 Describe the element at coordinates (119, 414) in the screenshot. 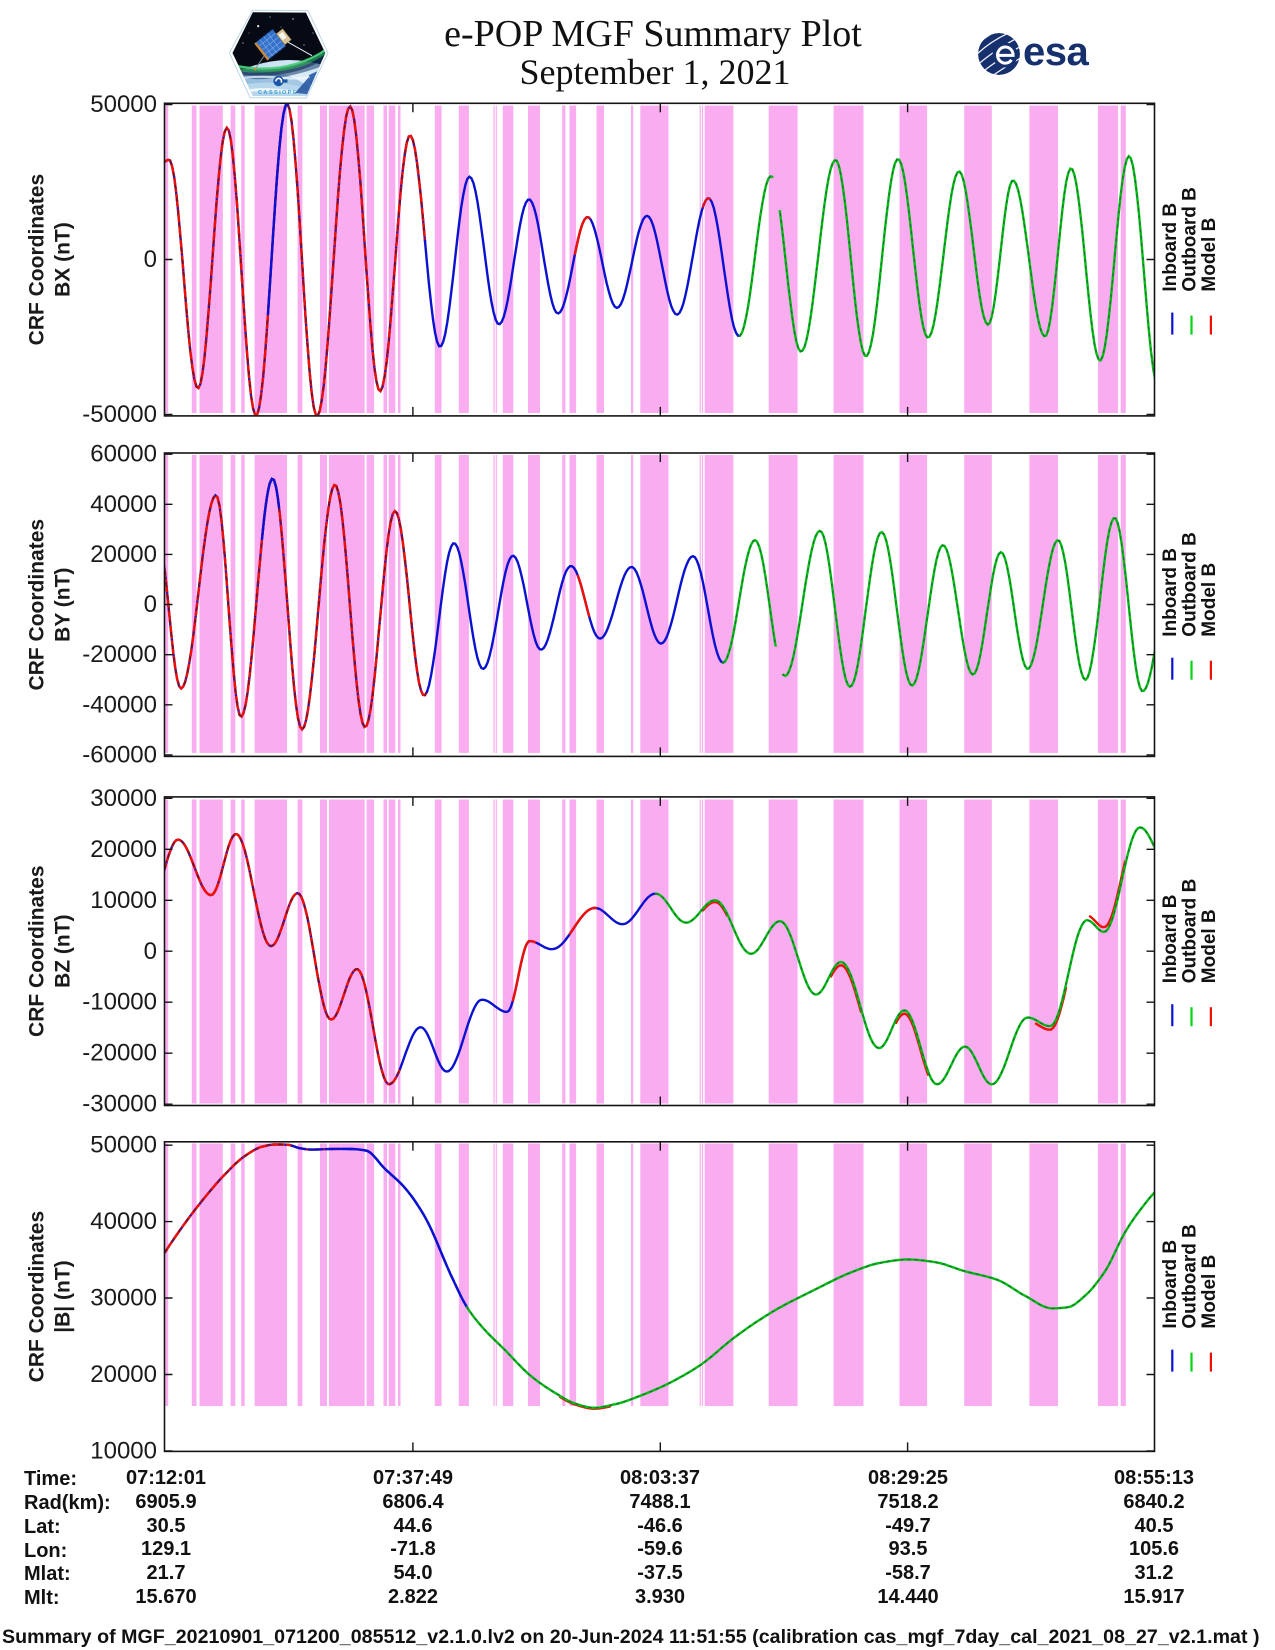

I see `svg-text: -50000` at that location.